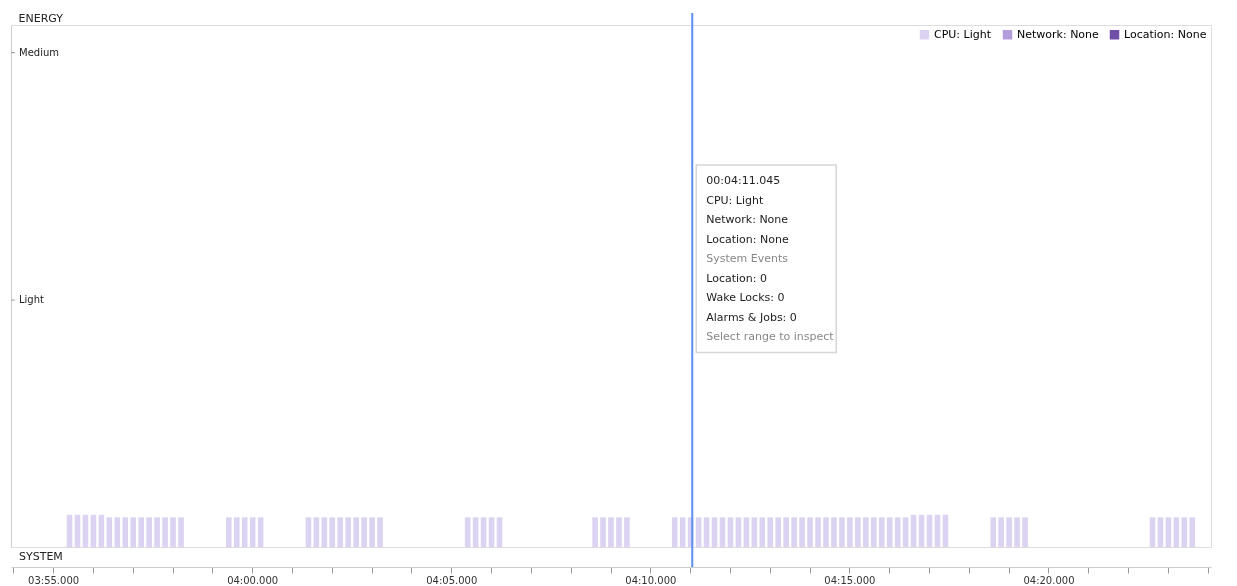  Describe the element at coordinates (770, 336) in the screenshot. I see `text: Select range to inspect` at that location.